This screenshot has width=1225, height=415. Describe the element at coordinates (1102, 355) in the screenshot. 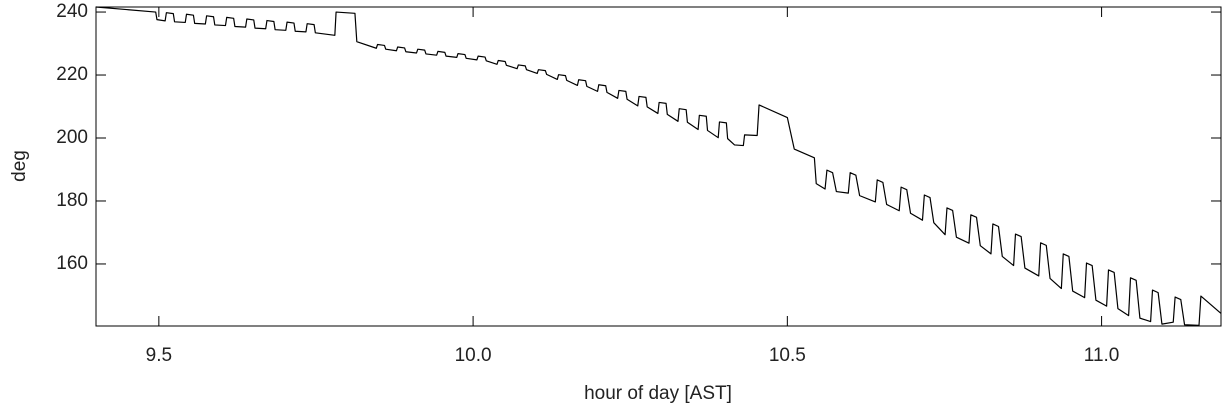

I see `x-tick-label: 11.0` at that location.